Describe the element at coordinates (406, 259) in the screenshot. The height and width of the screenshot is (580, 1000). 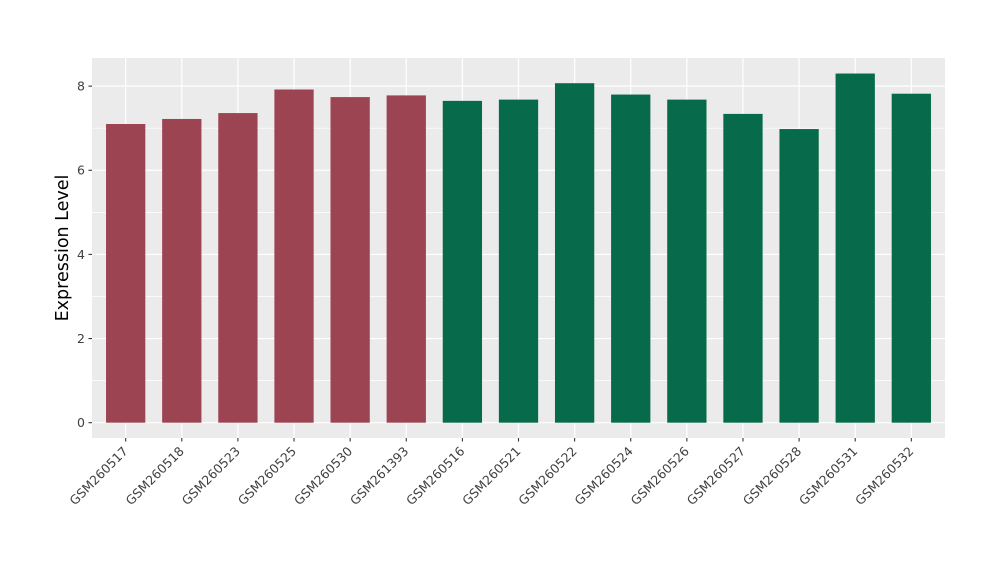
I see `bar-GSM261393` at that location.